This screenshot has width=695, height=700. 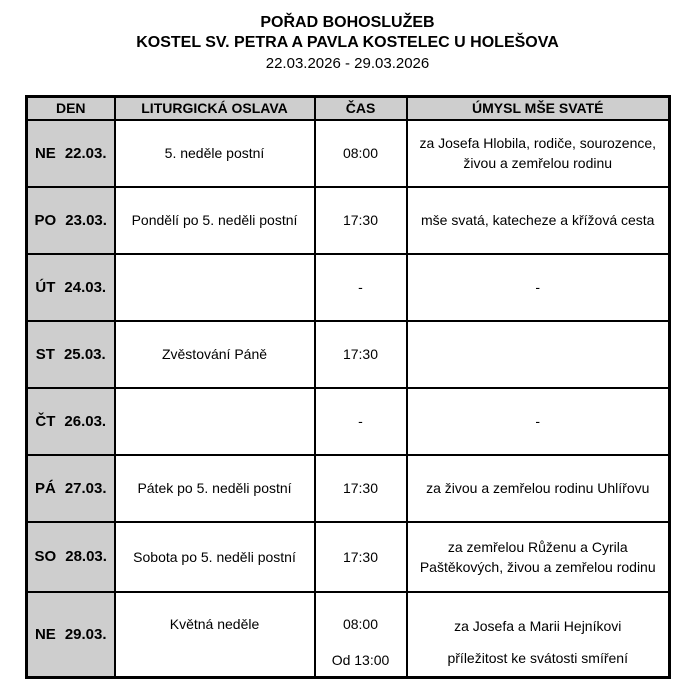 I want to click on day-abbr: ST, so click(x=45, y=354).